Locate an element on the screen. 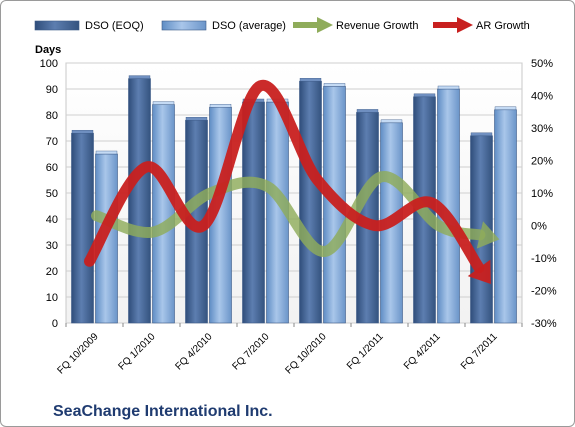  y2-tick-label-7: 40% is located at coordinates (542, 97).